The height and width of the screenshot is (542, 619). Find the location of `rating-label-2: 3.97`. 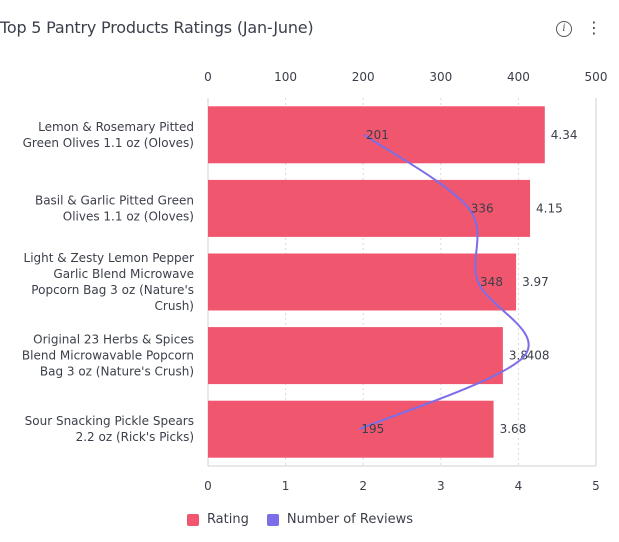

rating-label-2: 3.97 is located at coordinates (535, 282).